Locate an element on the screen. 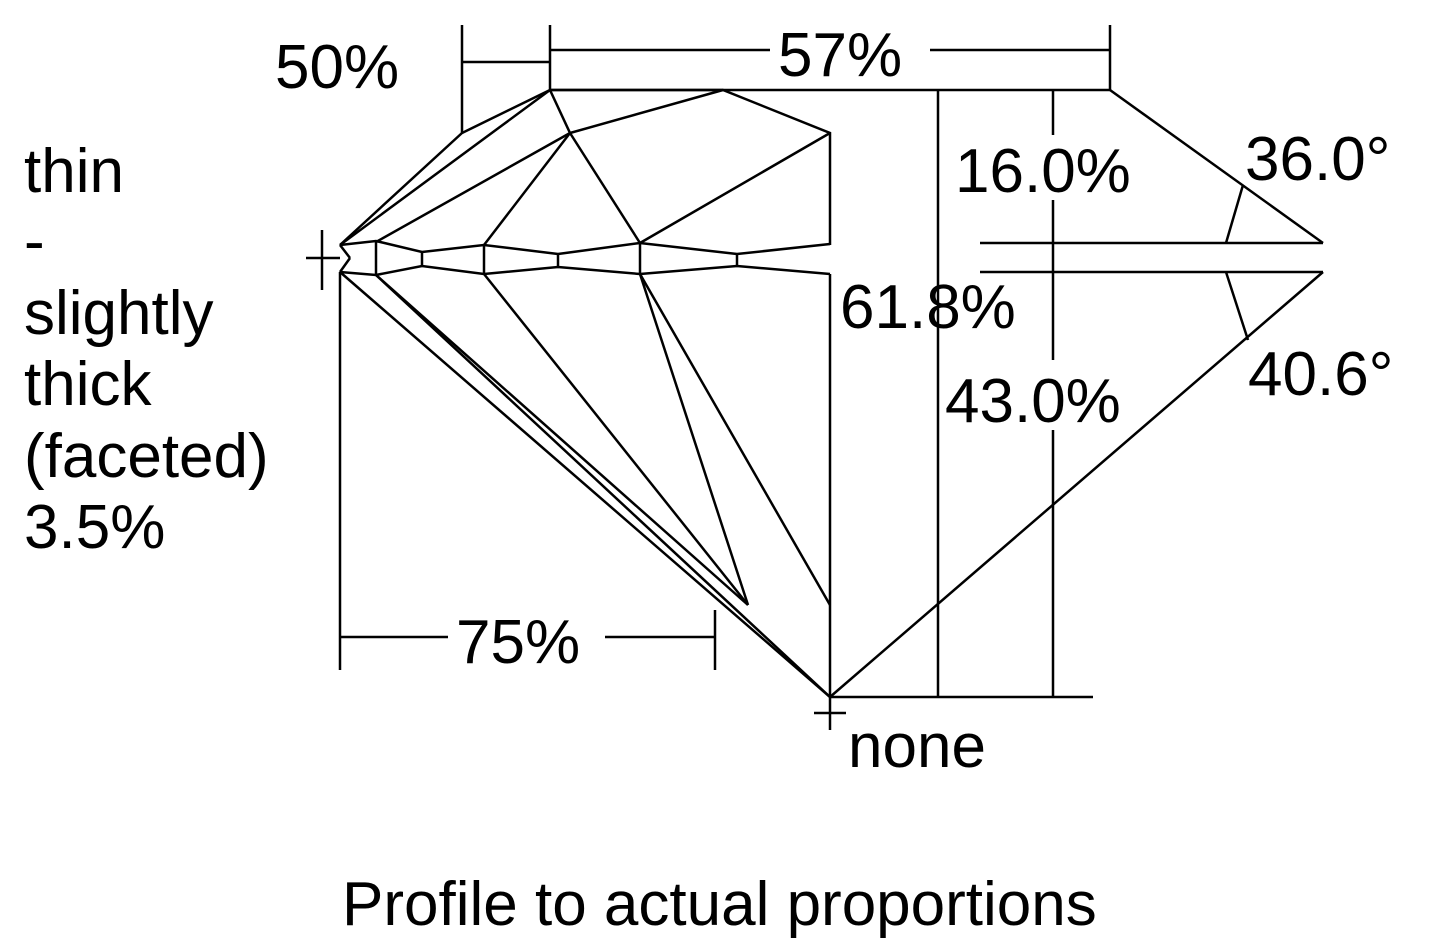 This screenshot has width=1445, height=946. label-girdle: - is located at coordinates (34, 241).